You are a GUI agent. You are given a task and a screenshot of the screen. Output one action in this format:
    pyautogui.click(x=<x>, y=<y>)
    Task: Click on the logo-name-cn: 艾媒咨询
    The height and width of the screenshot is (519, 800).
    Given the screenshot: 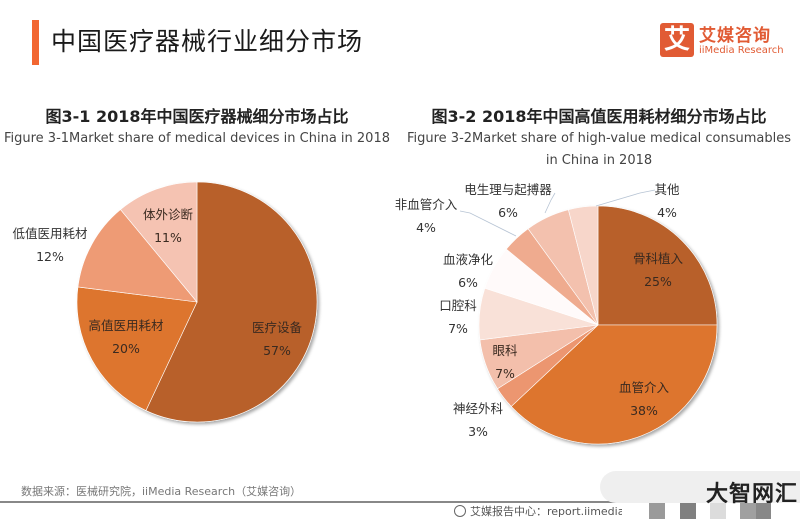 What is the action you would take?
    pyautogui.click(x=735, y=36)
    